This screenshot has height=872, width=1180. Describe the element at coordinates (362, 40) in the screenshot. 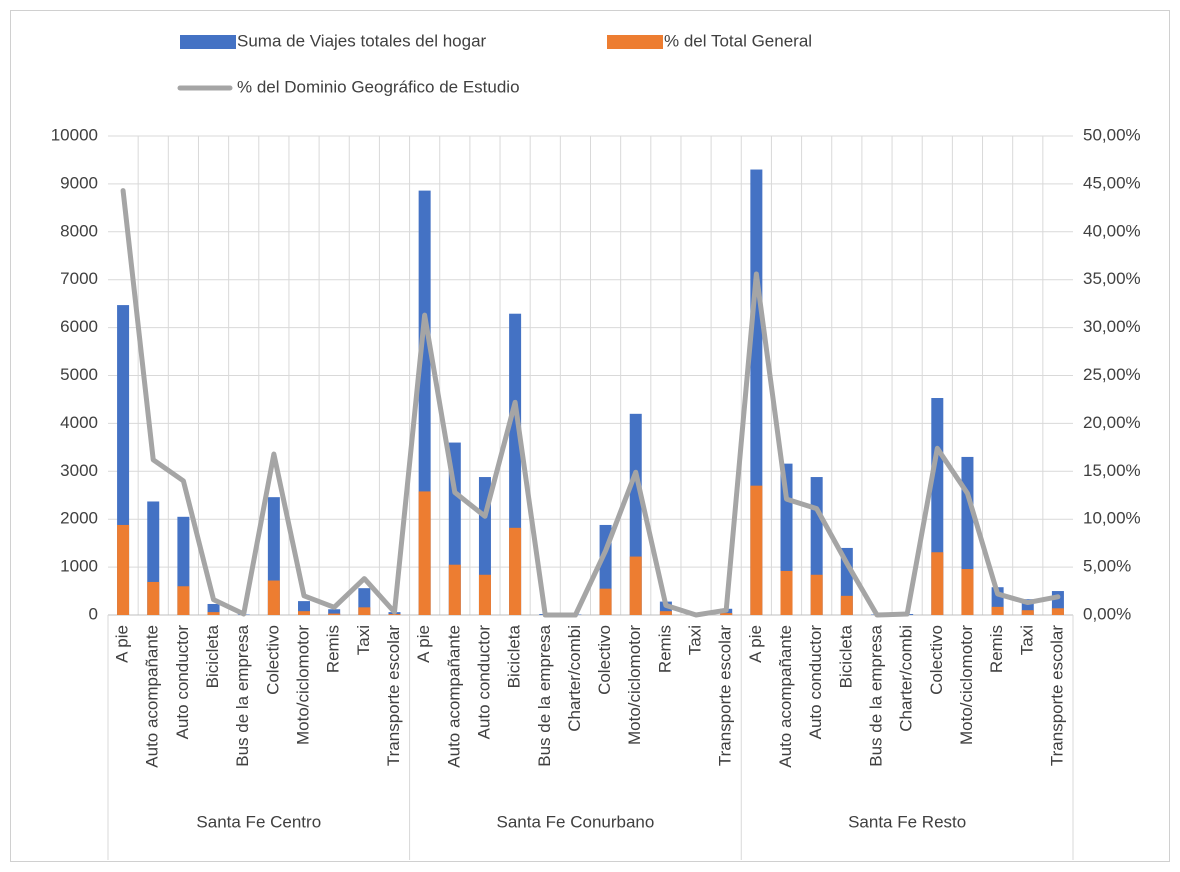

I see `legend-label: Suma de Viajes totales del hogar` at that location.